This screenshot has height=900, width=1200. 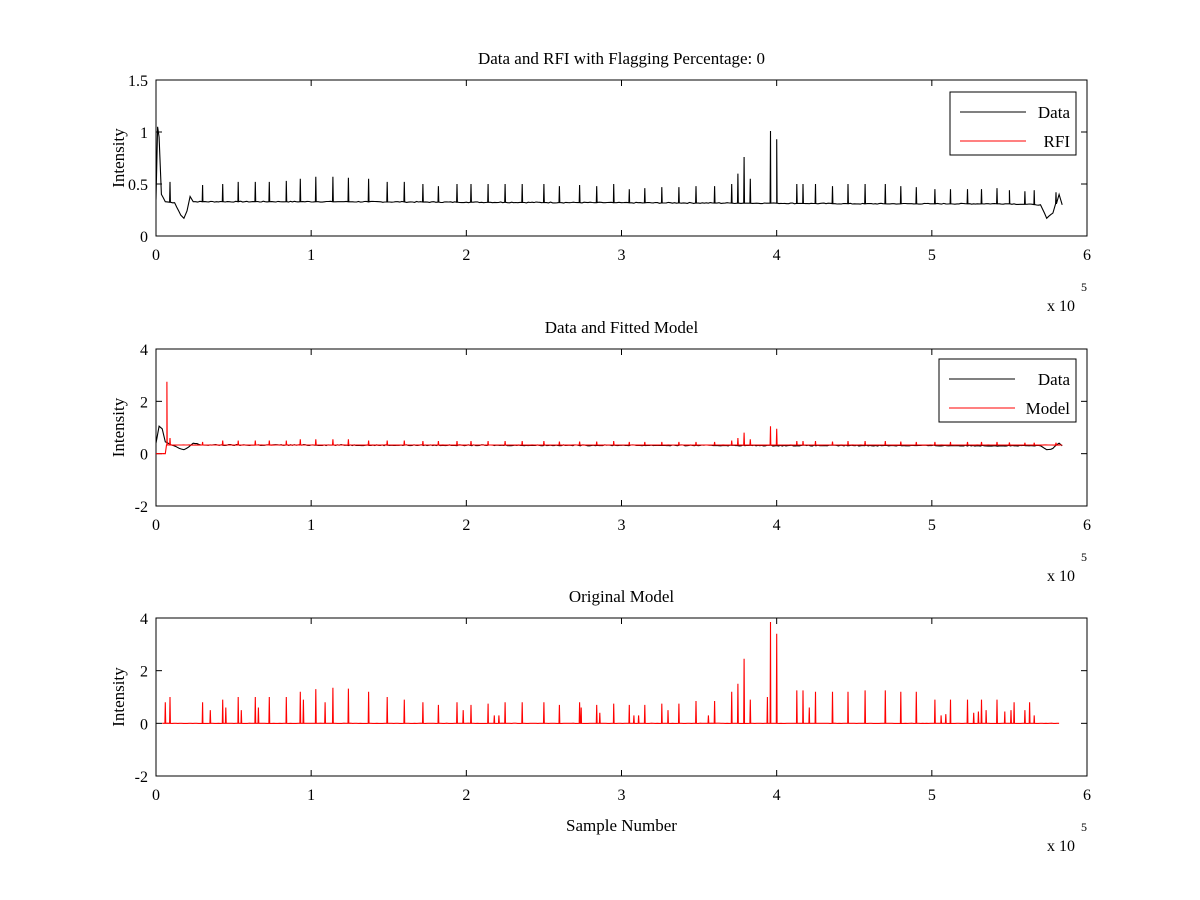 What do you see at coordinates (621, 825) in the screenshot?
I see `x-axis-label: Sample Number` at bounding box center [621, 825].